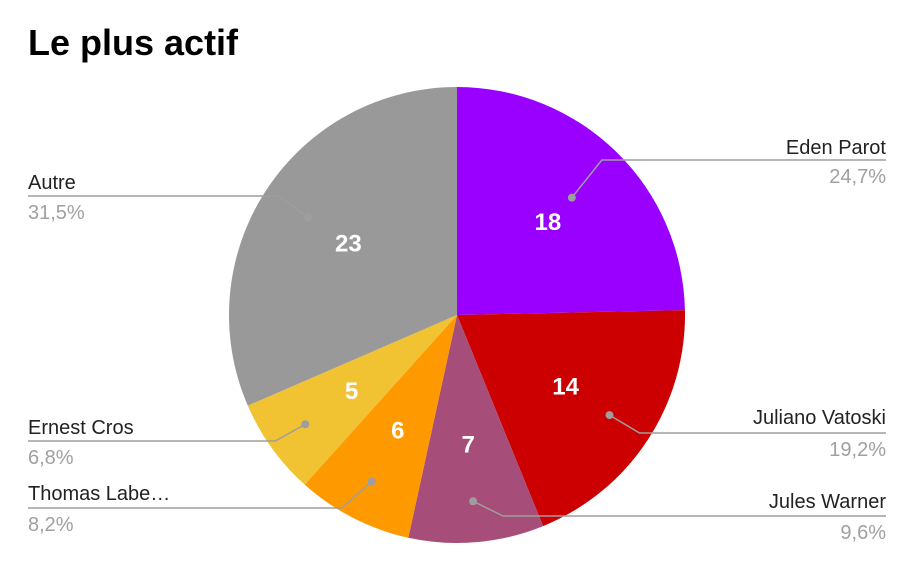 The height and width of the screenshot is (572, 914). Describe the element at coordinates (51, 458) in the screenshot. I see `slice-percent-ernest-cros: 6,8%` at that location.